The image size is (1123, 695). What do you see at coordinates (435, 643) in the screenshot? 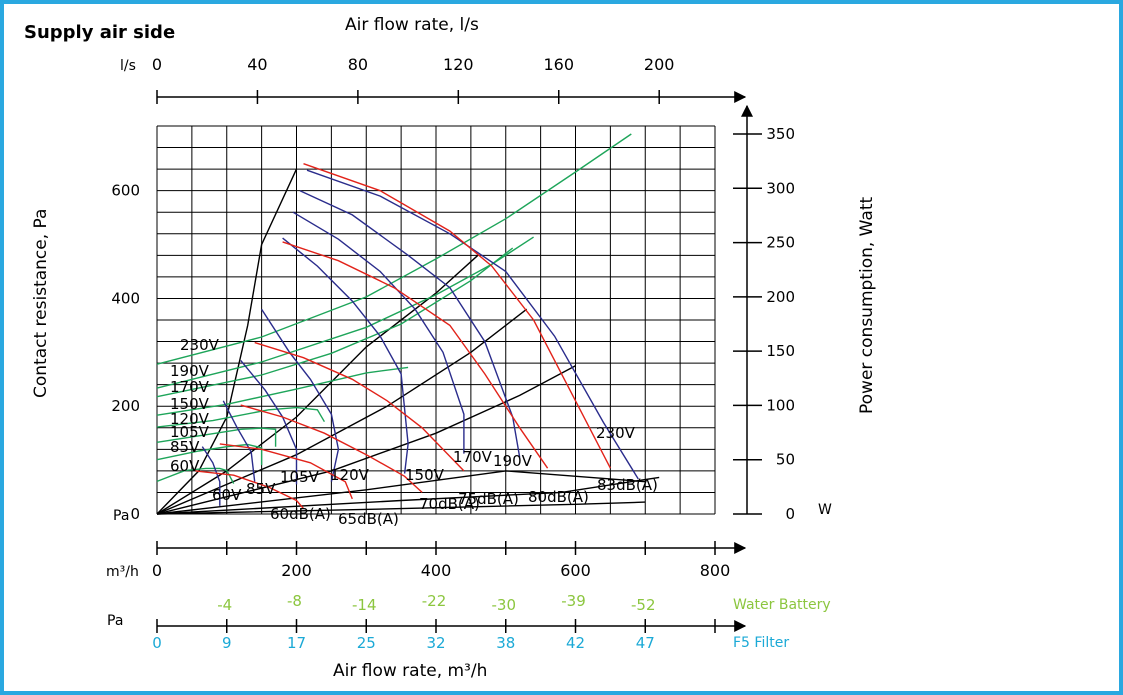
I see `filter-value: 32` at bounding box center [435, 643].